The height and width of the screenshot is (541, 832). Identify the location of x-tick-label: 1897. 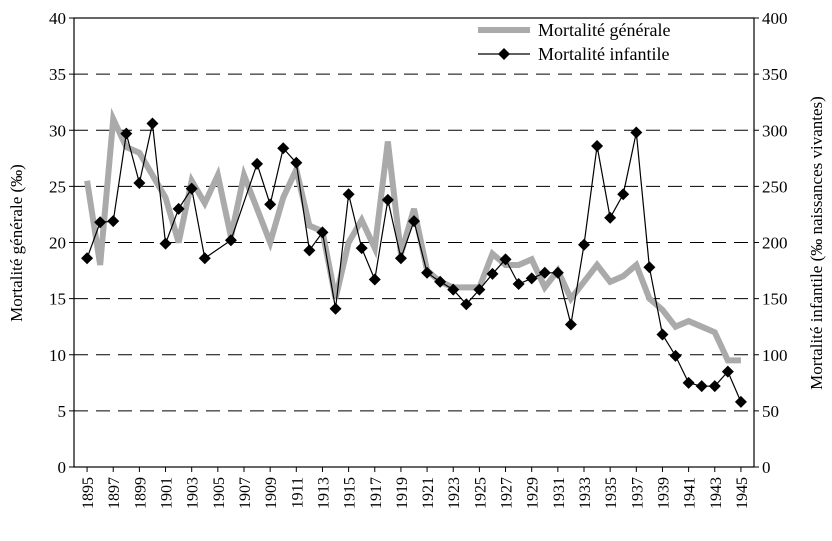
(114, 493).